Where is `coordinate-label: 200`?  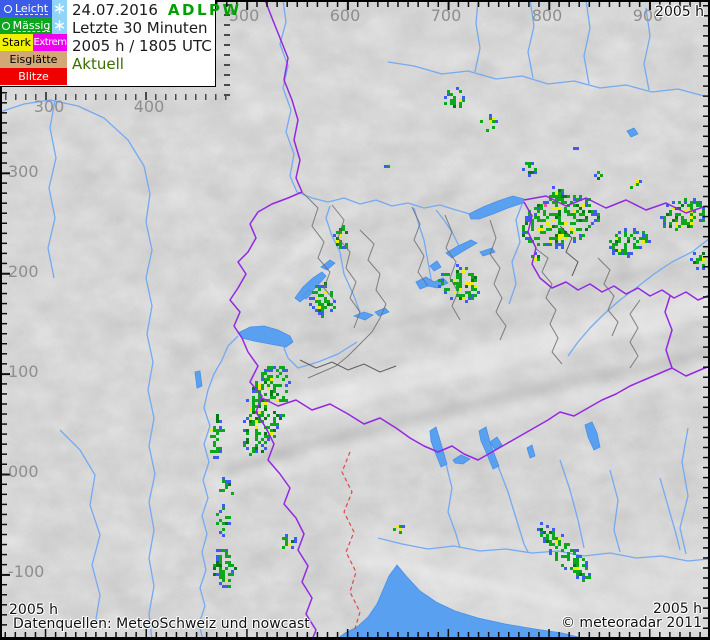
coordinate-label: 200 is located at coordinates (23, 271).